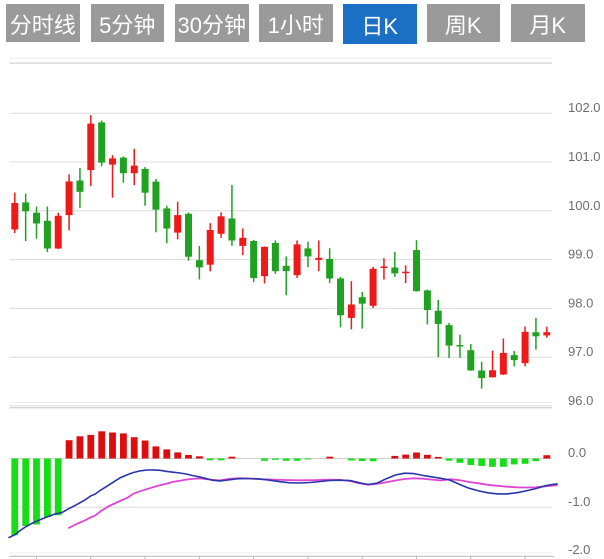 The height and width of the screenshot is (559, 604). I want to click on svg-text: -2.0, so click(579, 549).